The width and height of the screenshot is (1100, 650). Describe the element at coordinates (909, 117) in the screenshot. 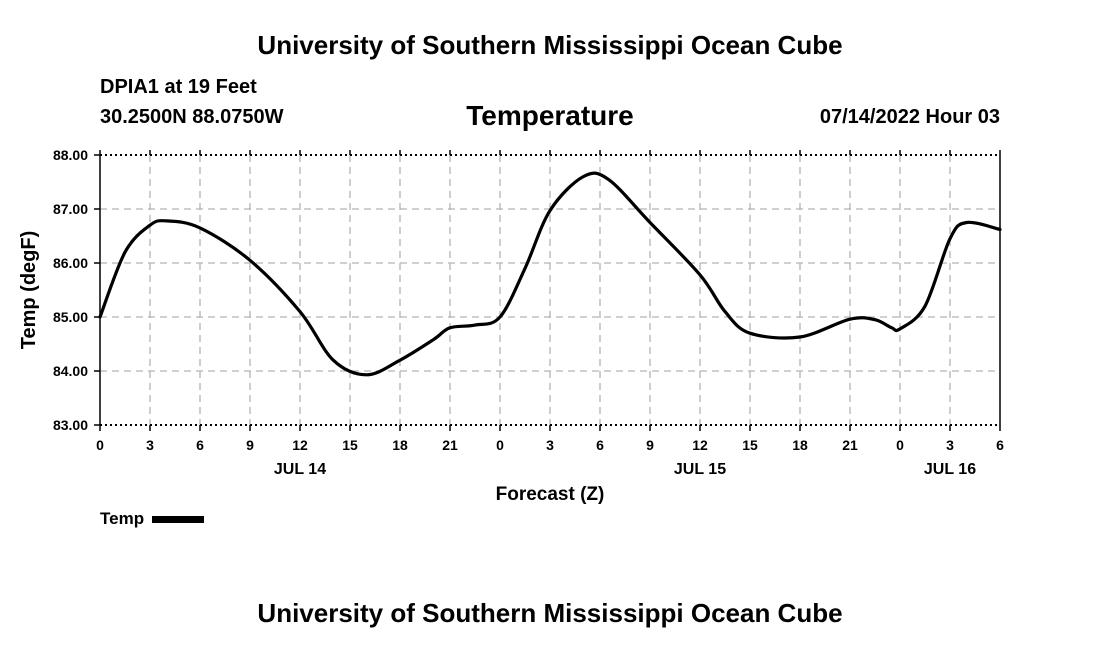

I see `forecast-datetime: 07/14/2022 Hour 03` at that location.